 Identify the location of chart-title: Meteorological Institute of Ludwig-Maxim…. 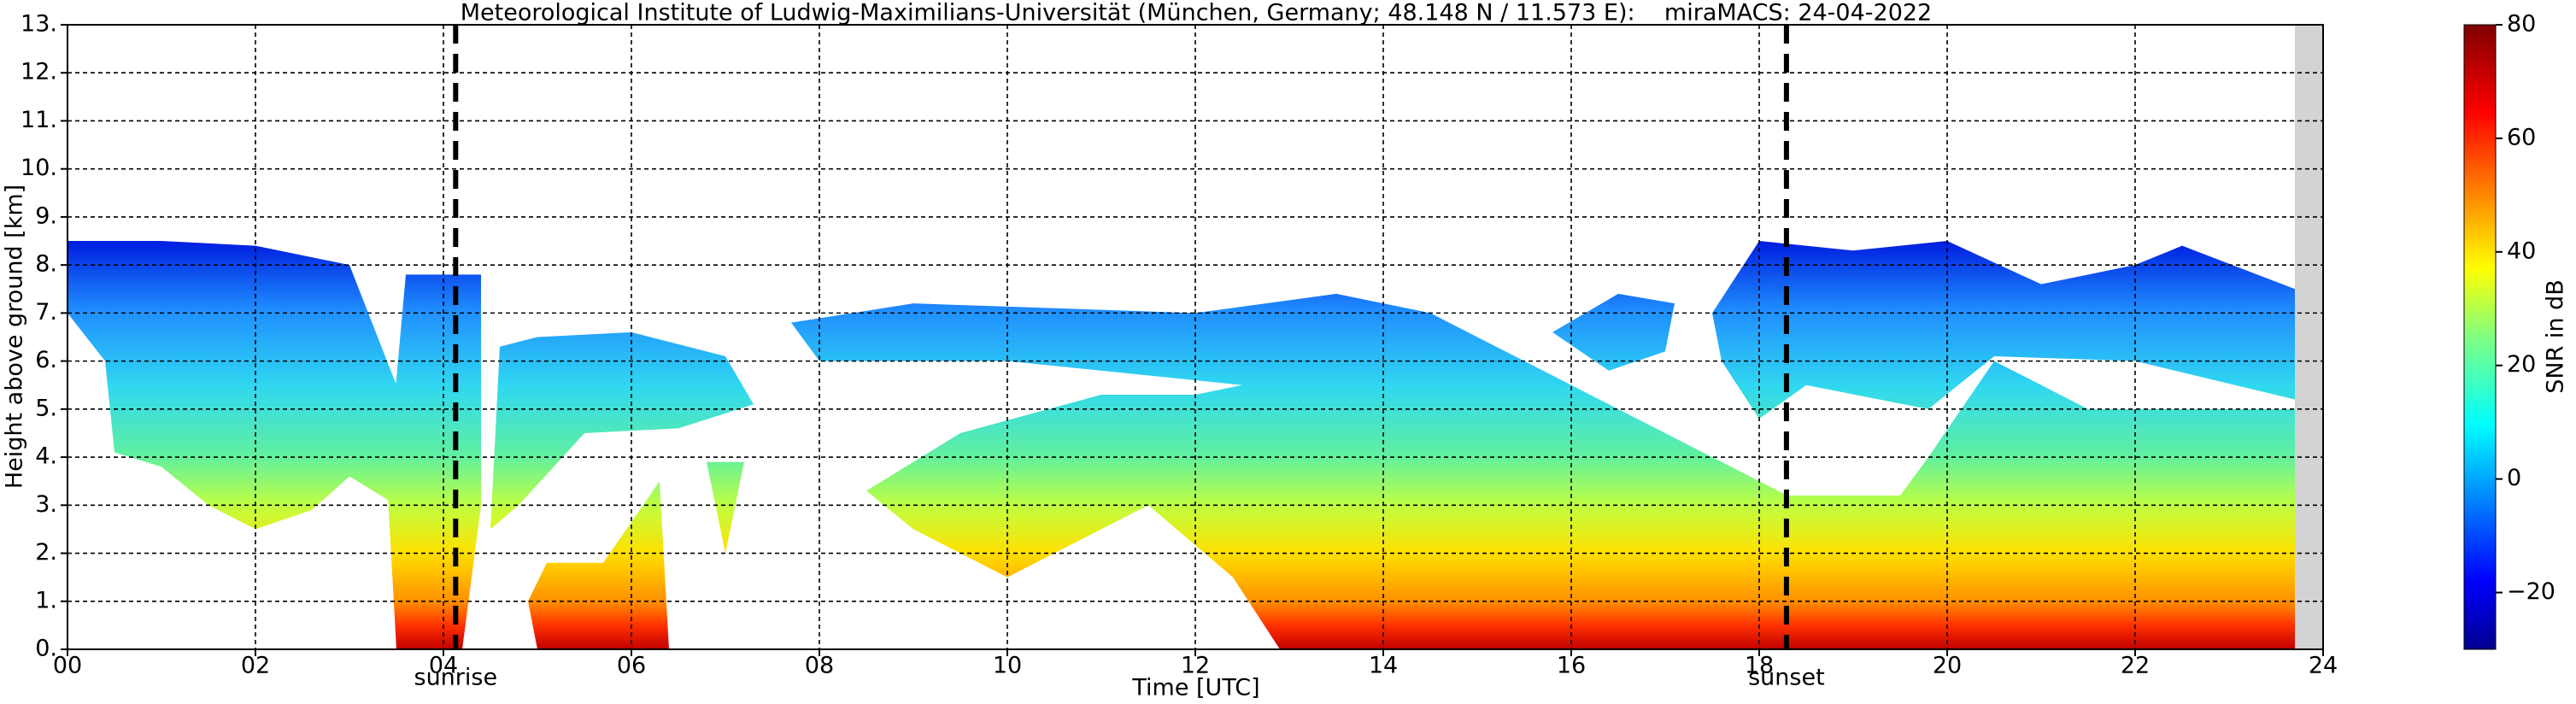
(1197, 13).